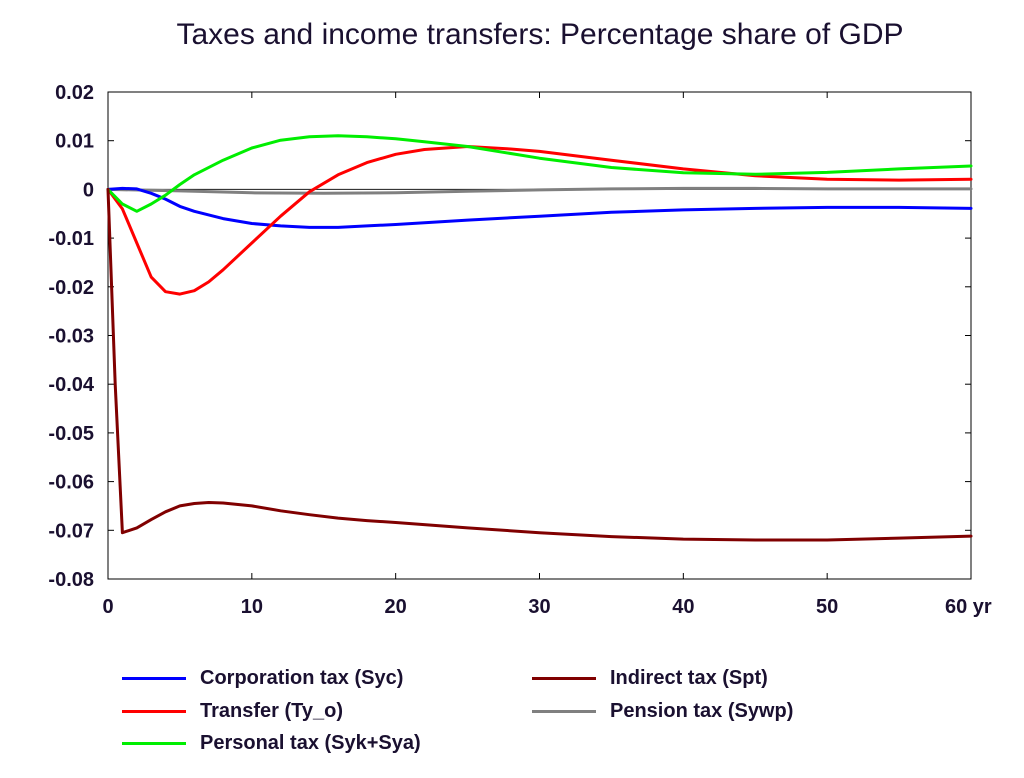 The width and height of the screenshot is (1024, 778). I want to click on x-tick-label: 0, so click(107, 607).